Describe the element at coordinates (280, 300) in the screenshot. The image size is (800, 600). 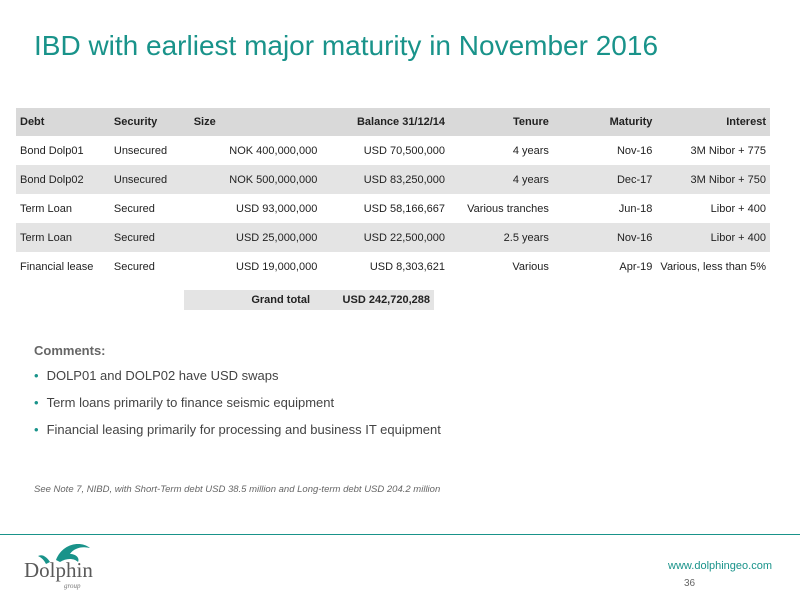
I see `grand-total-label: Grand total` at that location.